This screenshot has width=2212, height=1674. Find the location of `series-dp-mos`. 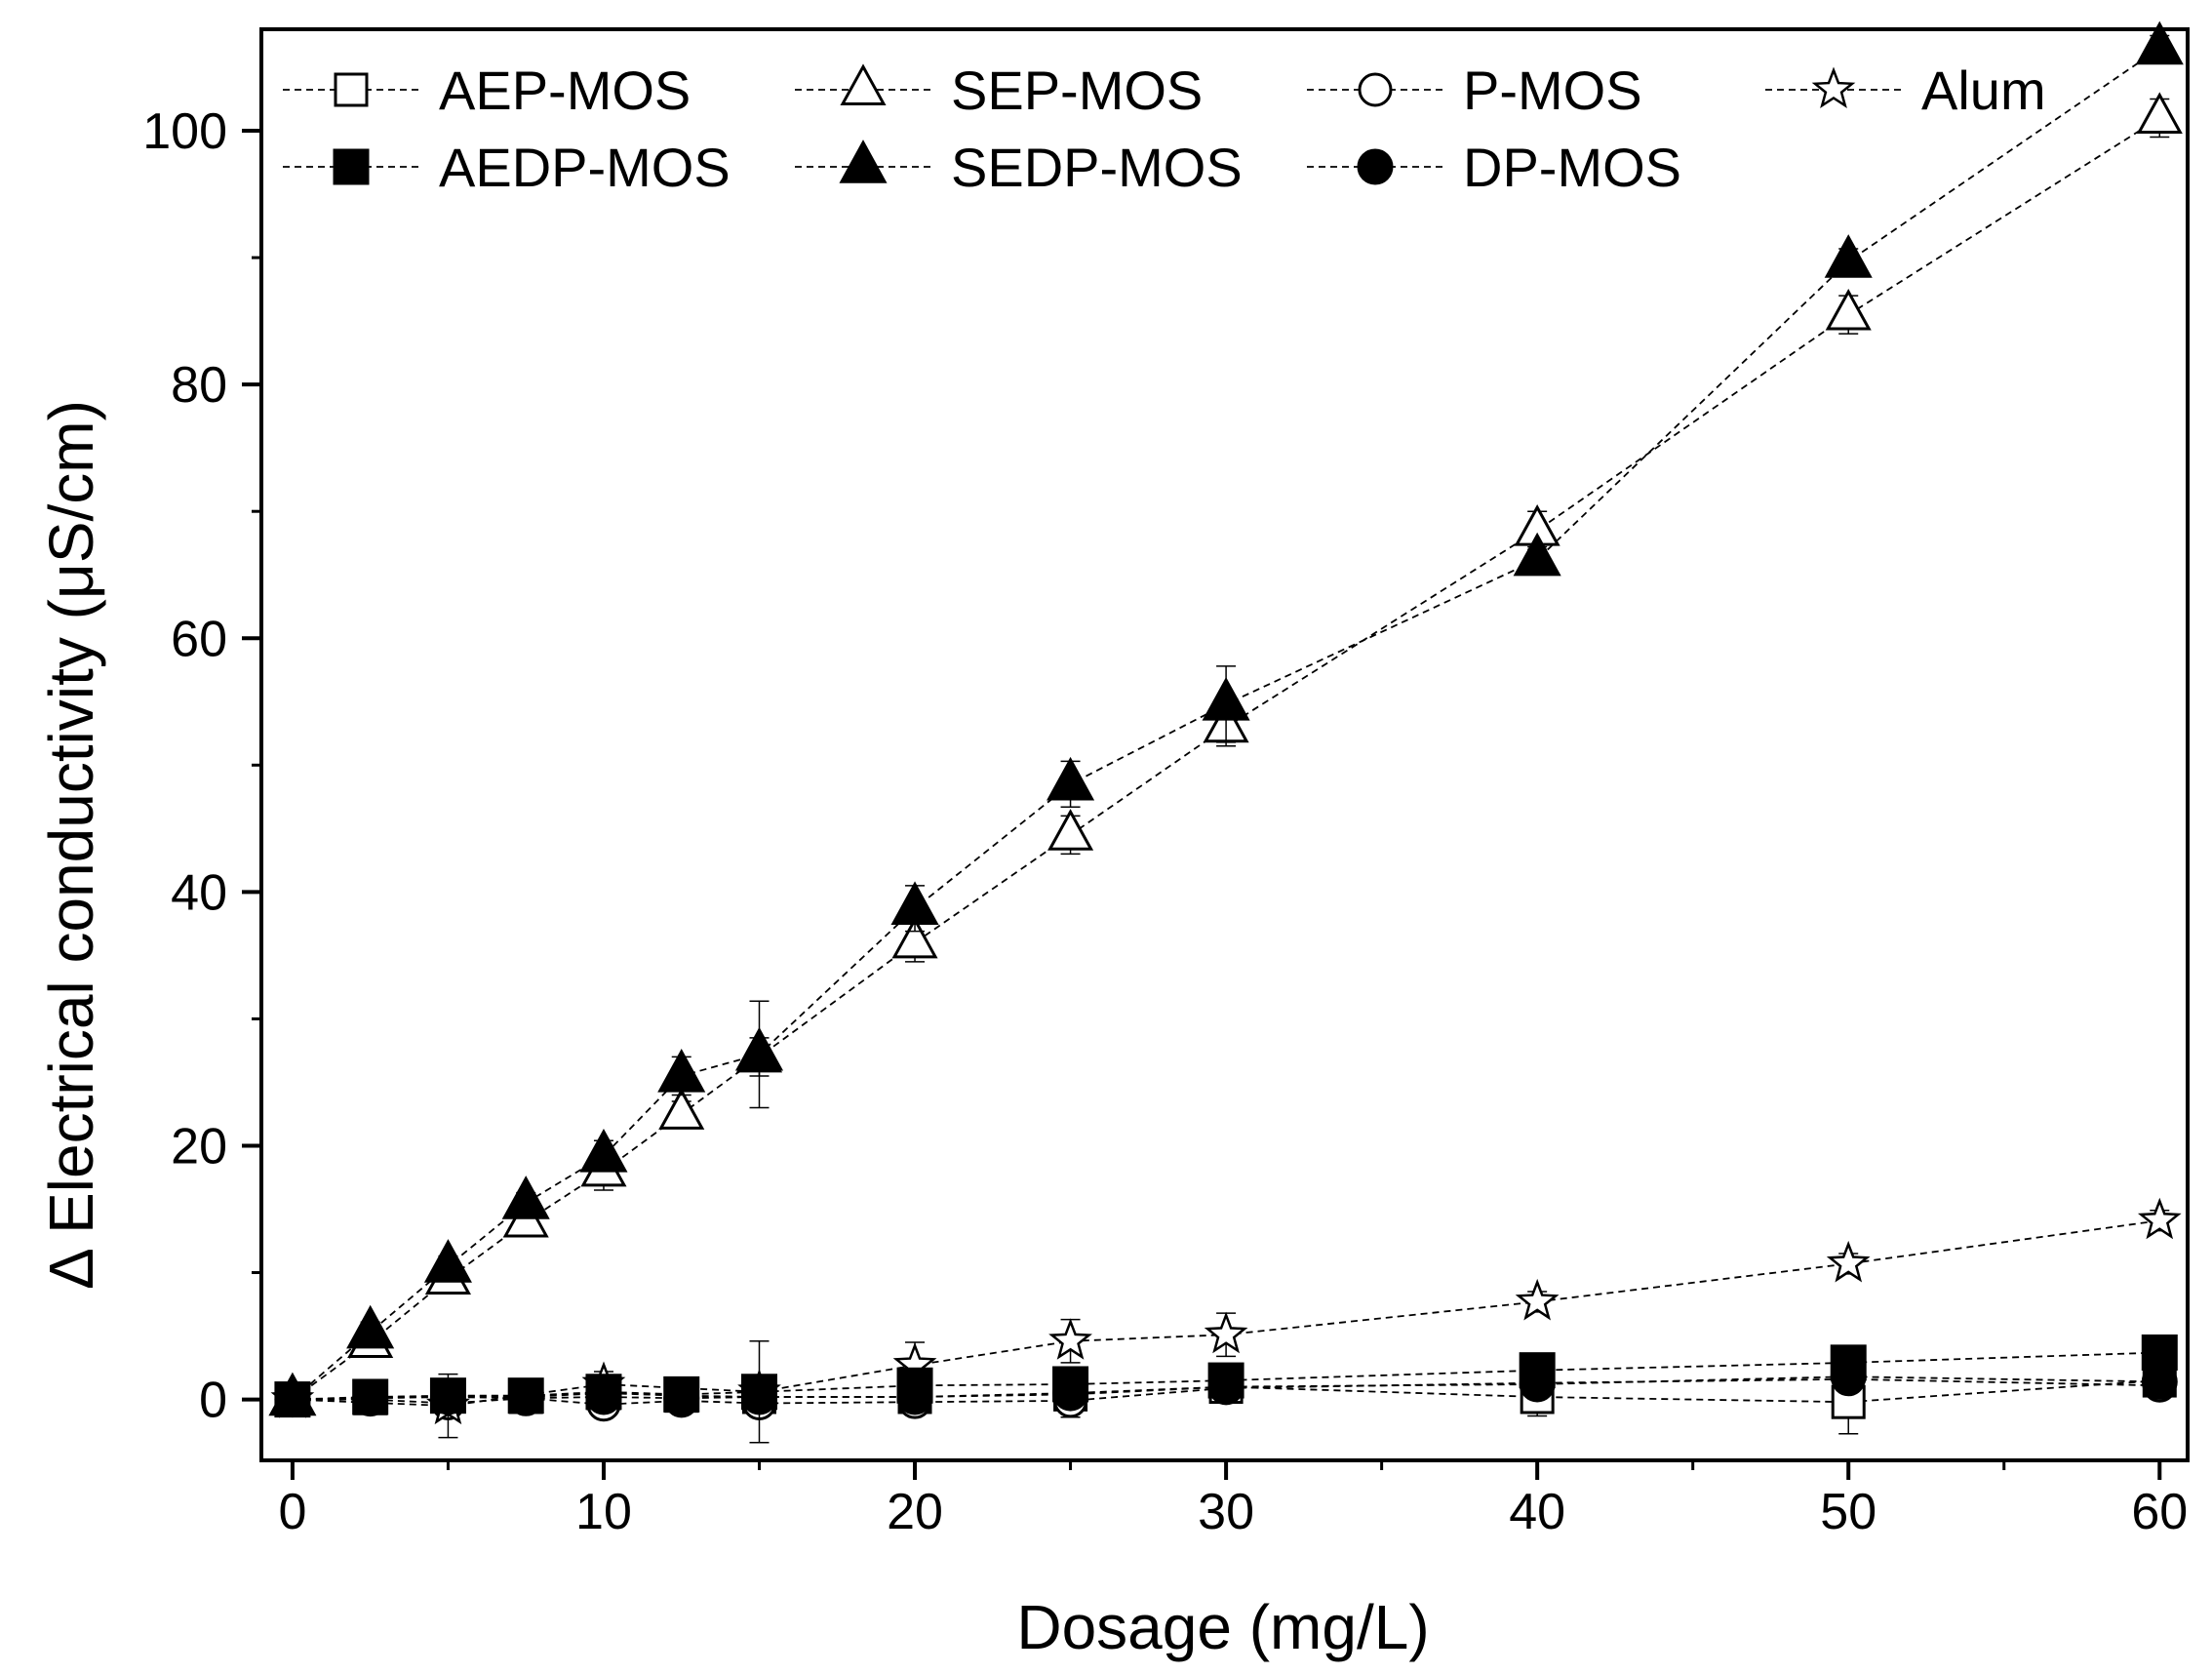

series-dp-mos is located at coordinates (1226, 1388).